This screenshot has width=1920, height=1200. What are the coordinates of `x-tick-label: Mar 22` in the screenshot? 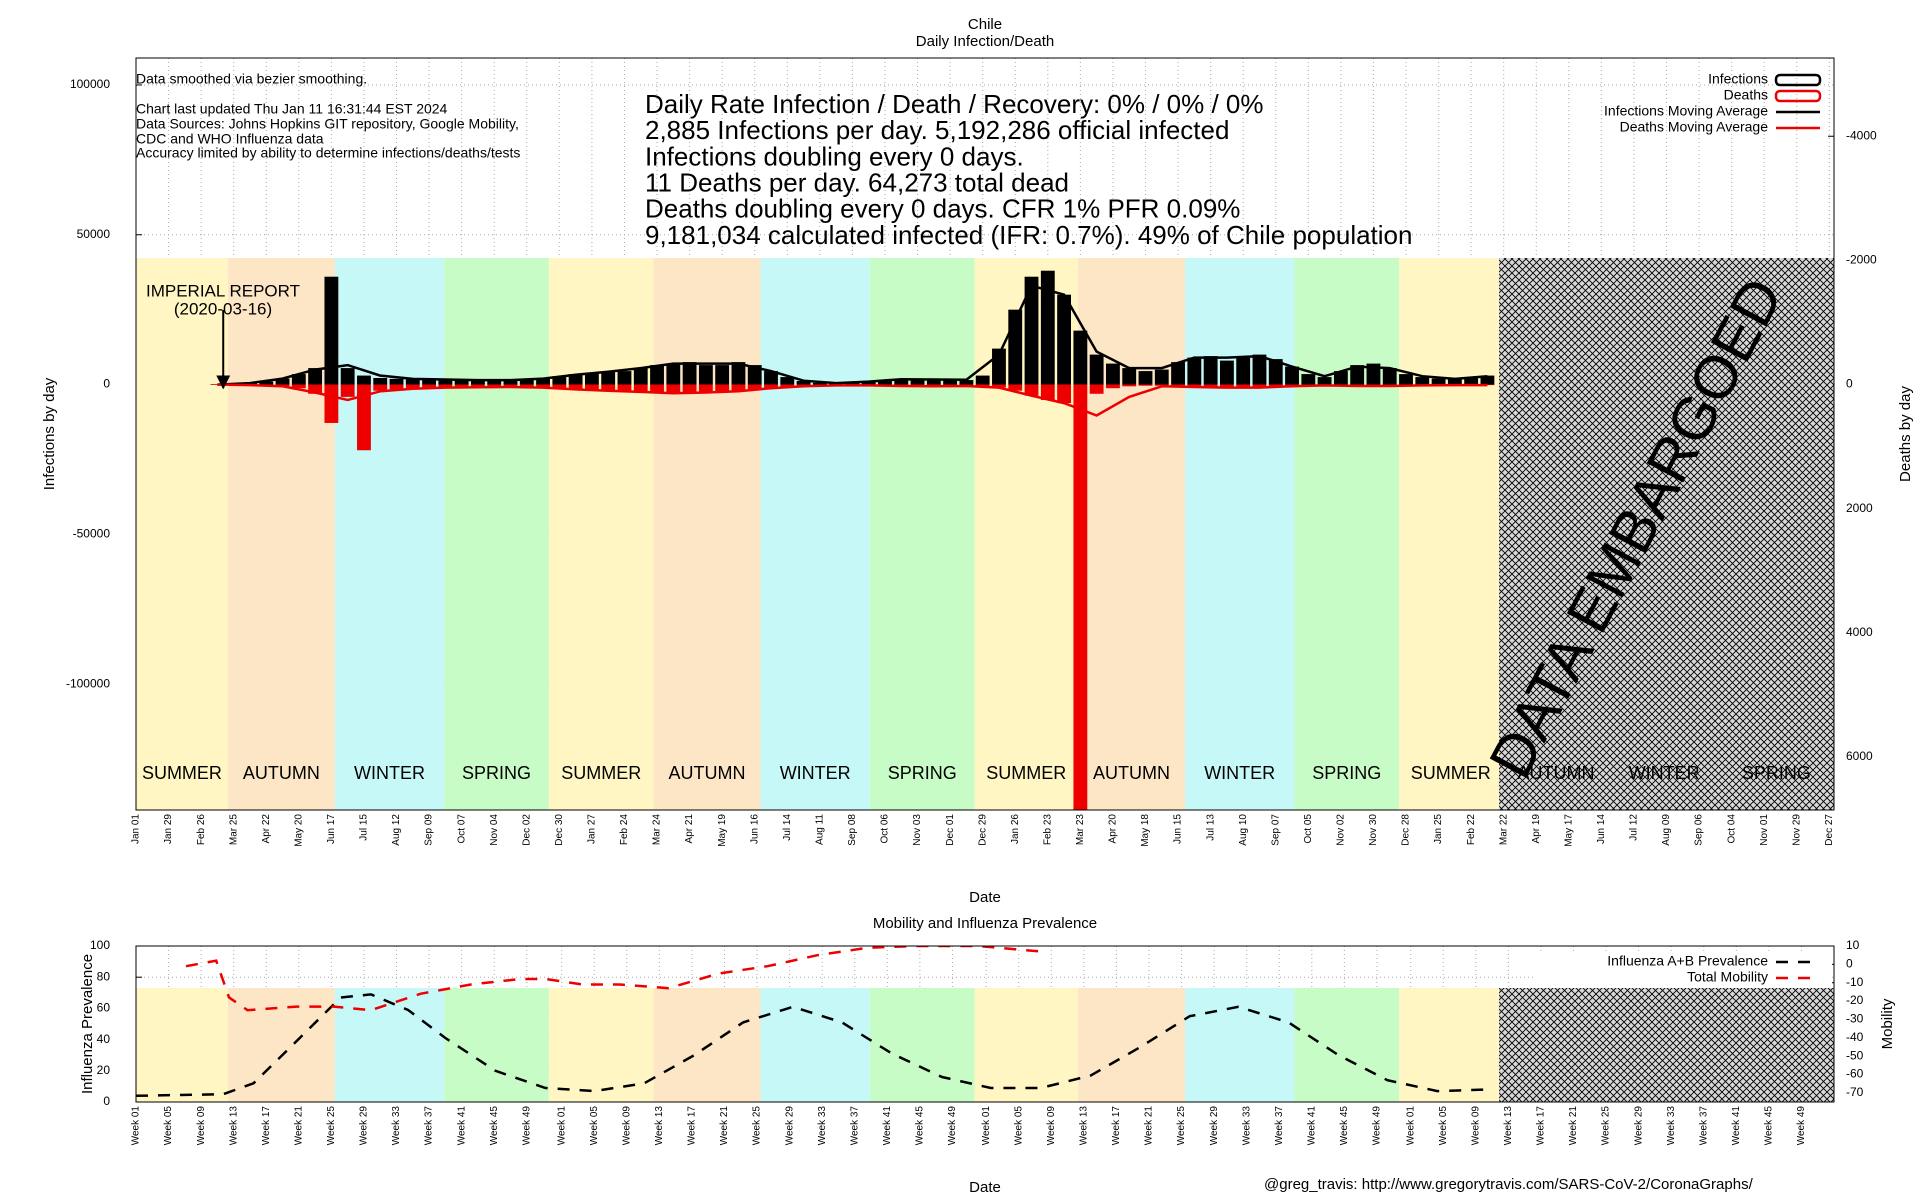 It's located at (1503, 830).